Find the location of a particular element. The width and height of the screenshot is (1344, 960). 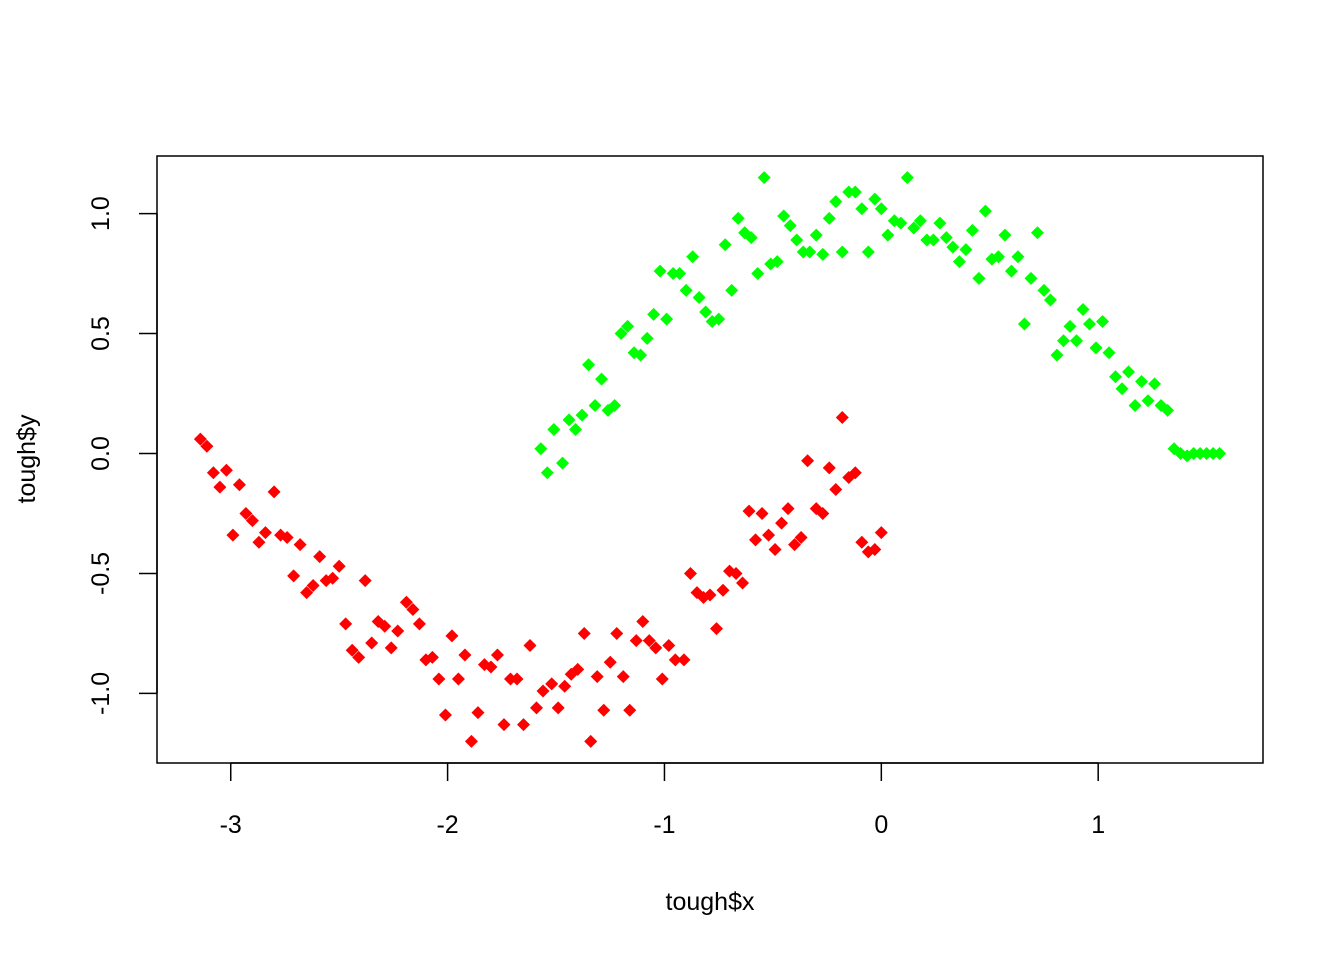

y-axis-title: tough$y is located at coordinates (27, 458).